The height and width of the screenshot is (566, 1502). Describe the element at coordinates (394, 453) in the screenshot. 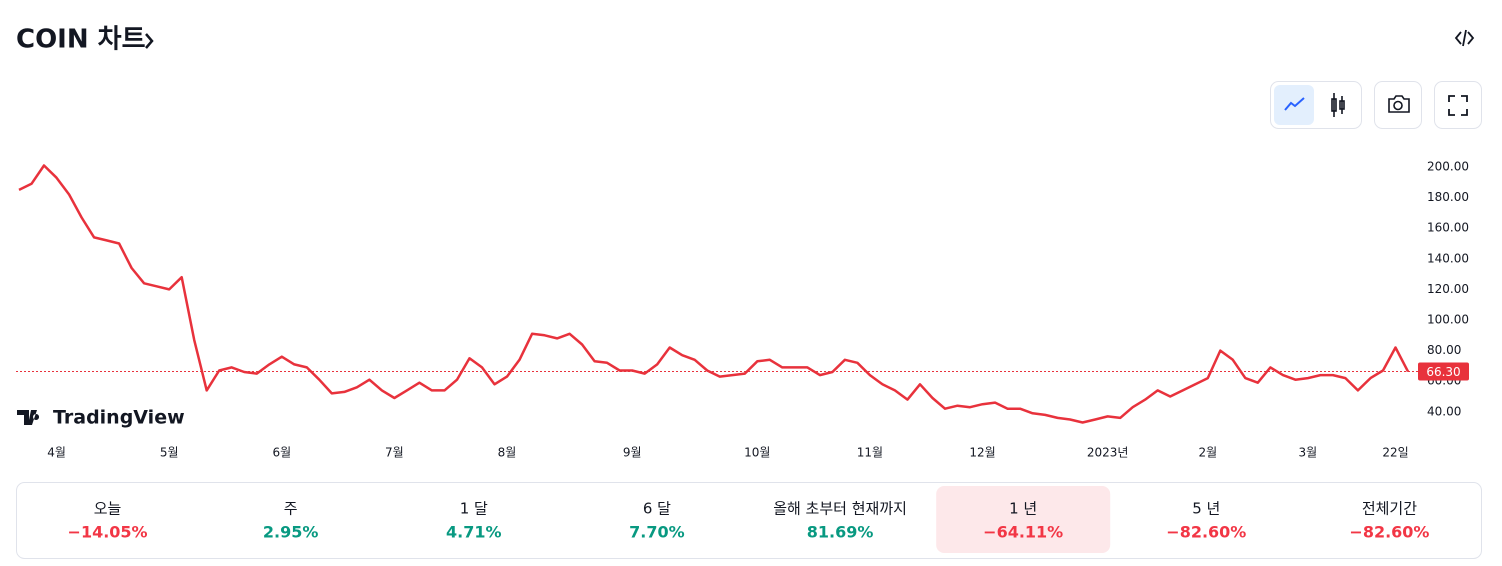

I see `x-tick-label: 7월` at that location.